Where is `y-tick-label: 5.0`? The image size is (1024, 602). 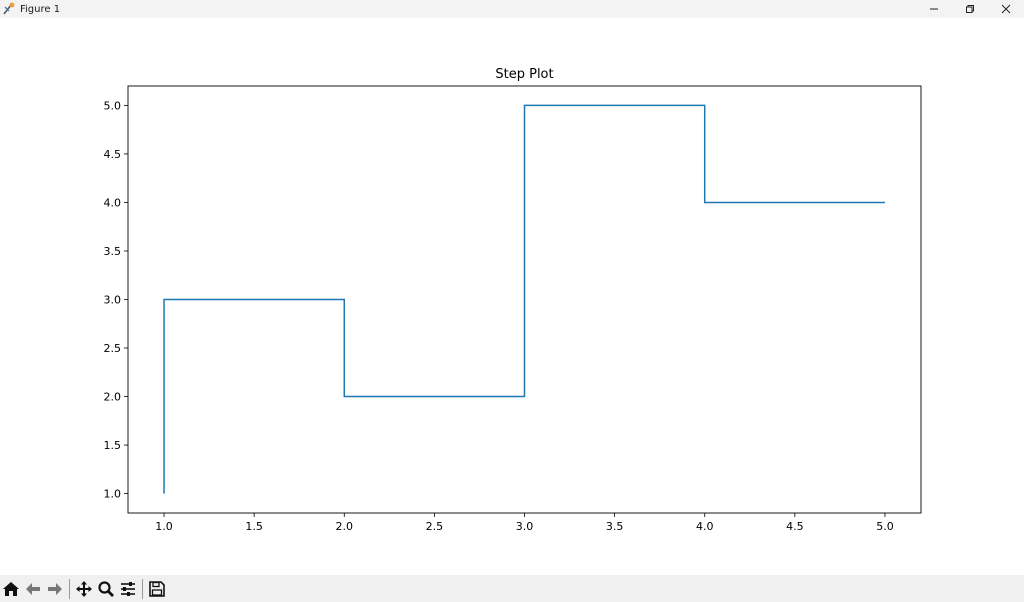 y-tick-label: 5.0 is located at coordinates (113, 105).